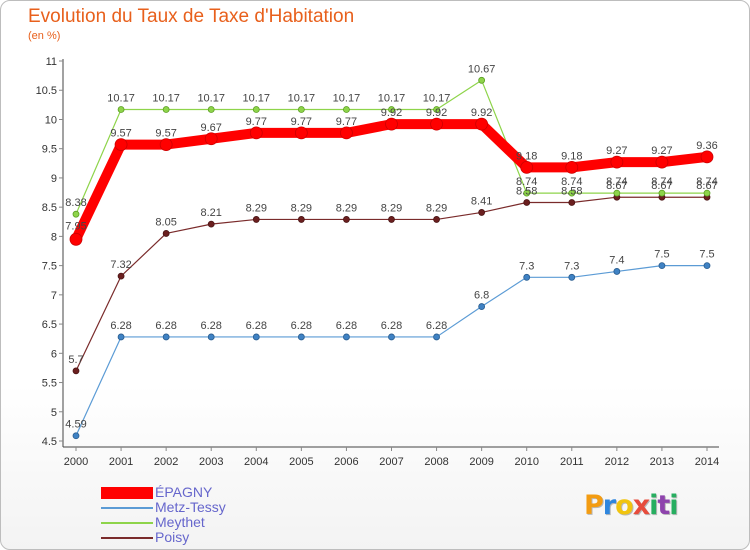 This screenshot has height=550, width=750. What do you see at coordinates (617, 462) in the screenshot?
I see `x-tick-label: 2012` at bounding box center [617, 462].